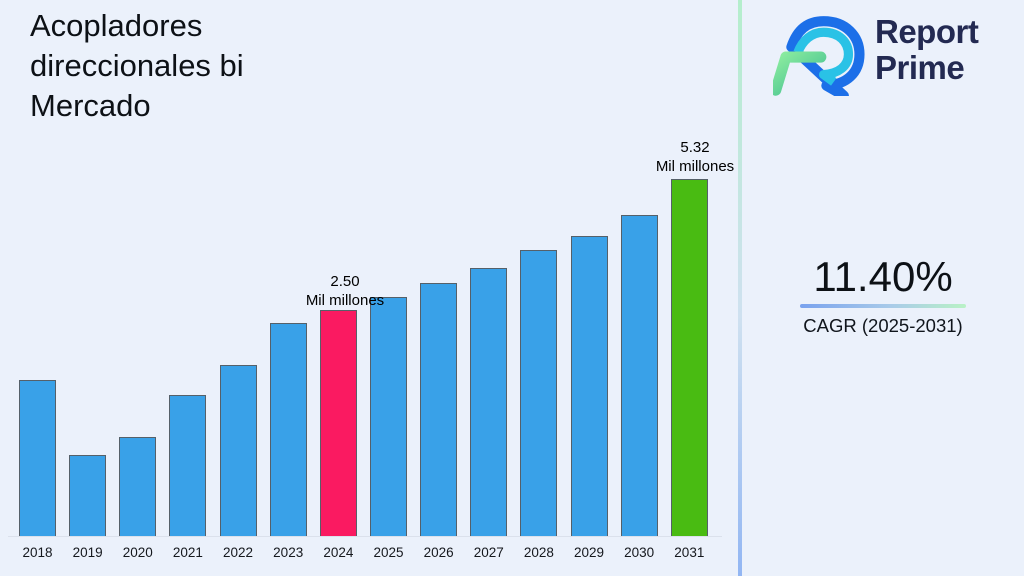 The width and height of the screenshot is (1024, 576). I want to click on bar-2027, so click(489, 402).